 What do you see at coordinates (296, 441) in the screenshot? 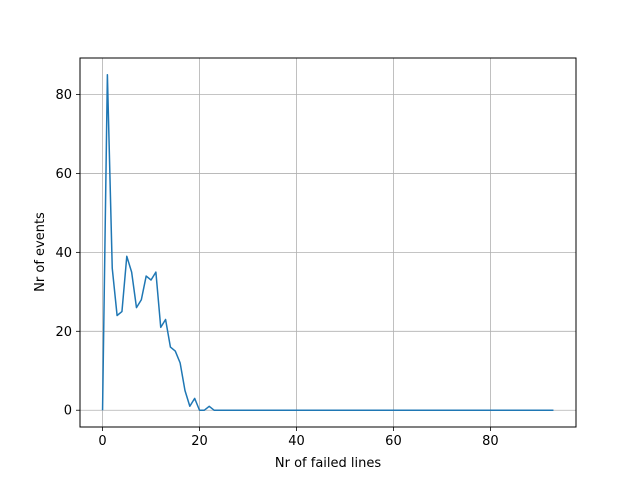
I see `x-tick-label: 40` at bounding box center [296, 441].